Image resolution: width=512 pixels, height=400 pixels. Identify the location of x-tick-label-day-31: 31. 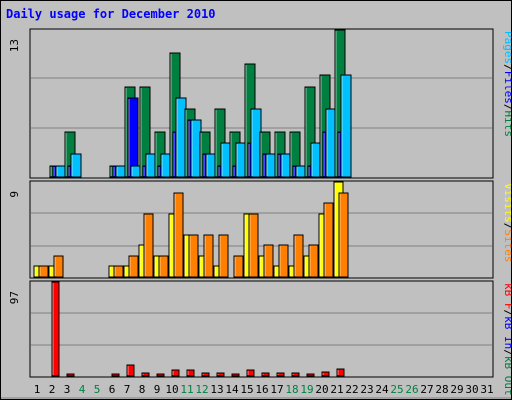
(486, 389).